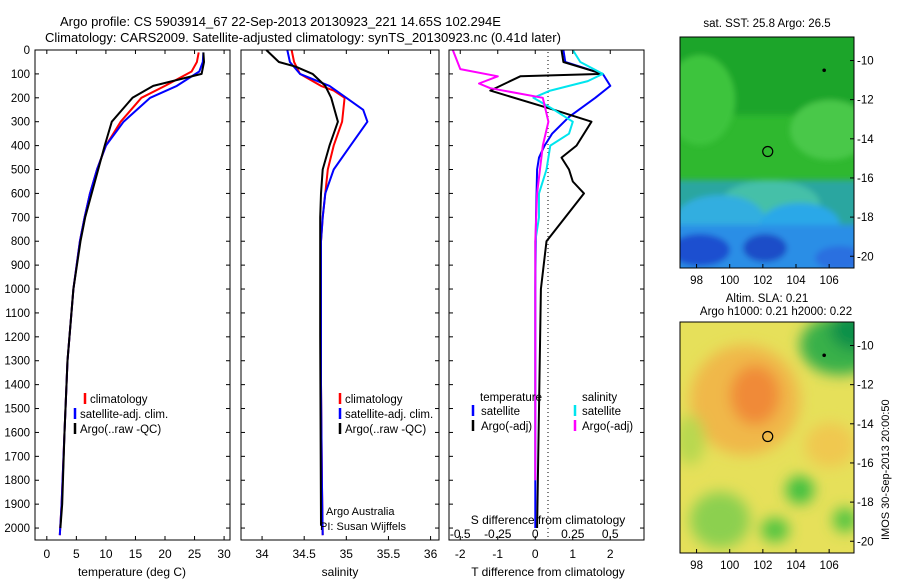 Image resolution: width=900 pixels, height=580 pixels. Describe the element at coordinates (224, 554) in the screenshot. I see `x-tick-label: 30` at that location.